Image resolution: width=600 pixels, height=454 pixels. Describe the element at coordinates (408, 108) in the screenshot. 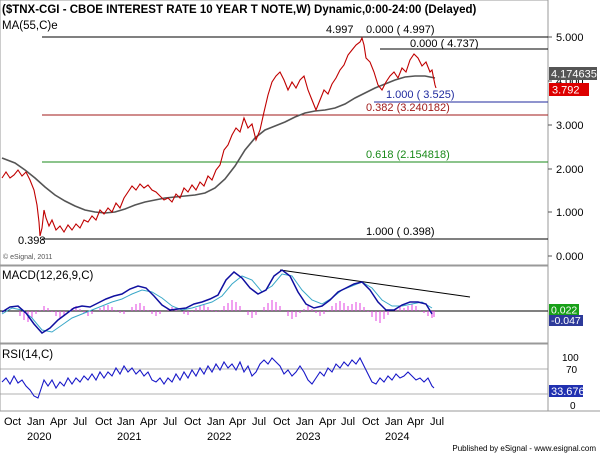

I see `fib-label-3240: 0.382 (3.240182)` at that location.